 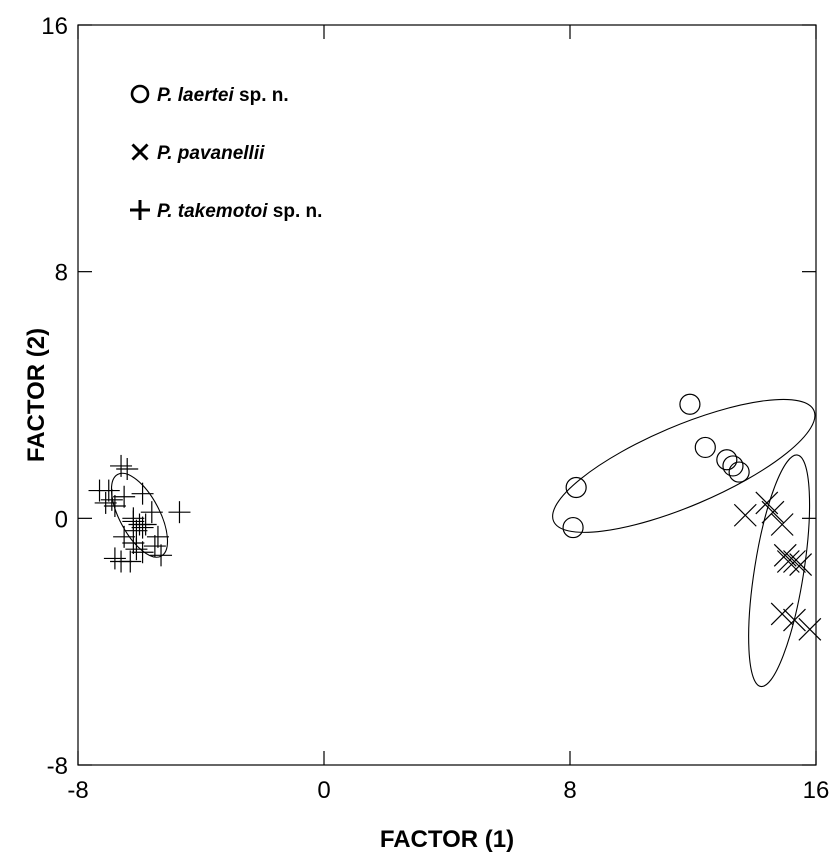 What do you see at coordinates (140, 94) in the screenshot?
I see `legend-marker-circle` at bounding box center [140, 94].